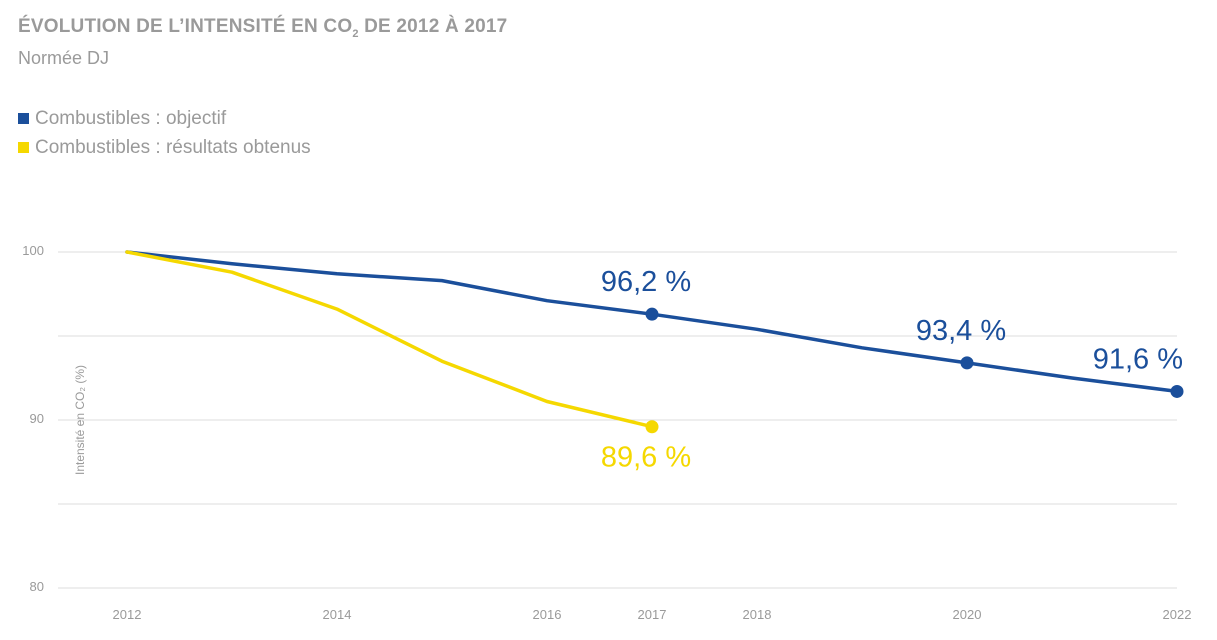 The height and width of the screenshot is (640, 1217). Describe the element at coordinates (33, 250) in the screenshot. I see `y-tick-label: 100` at that location.